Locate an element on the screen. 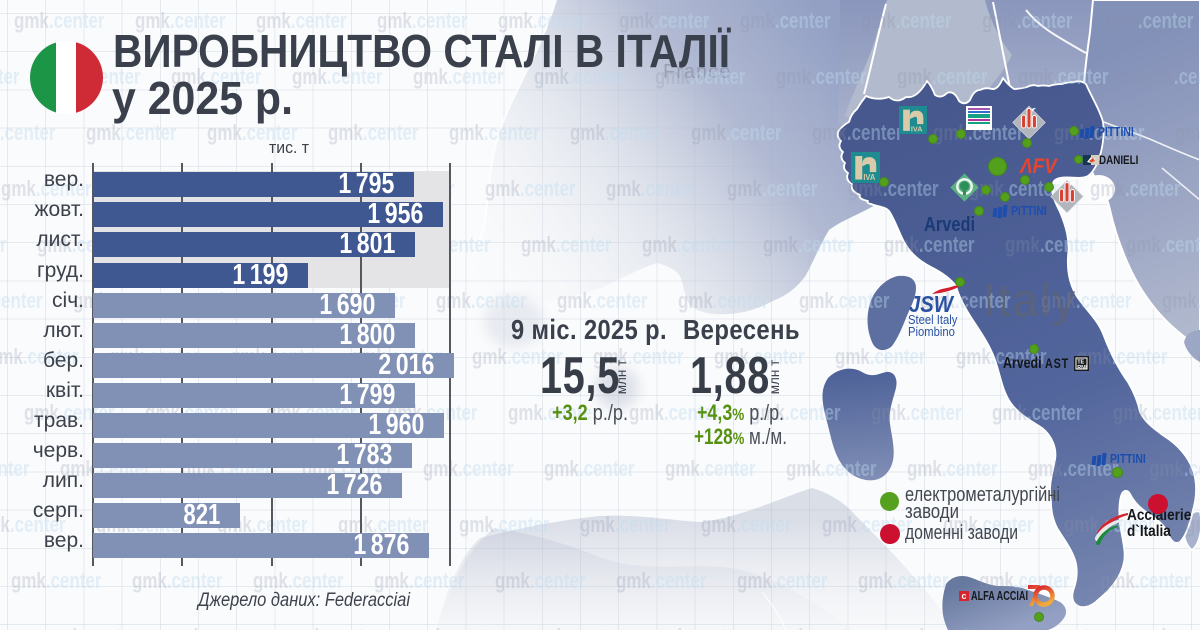 This screenshot has width=1200, height=630. svg-text: RNI is located at coordinates (1082, 368).